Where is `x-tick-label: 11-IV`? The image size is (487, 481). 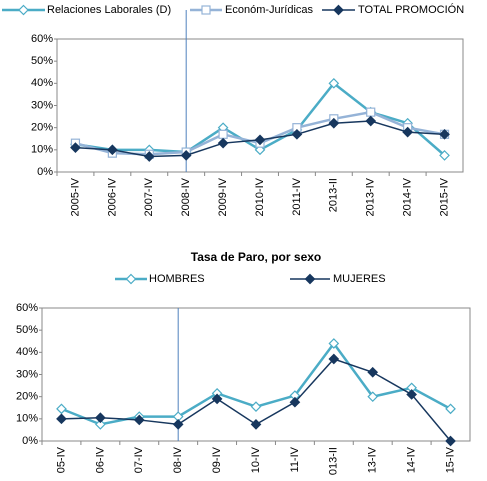
x-tick-label: 11-IV is located at coordinates (295, 459).